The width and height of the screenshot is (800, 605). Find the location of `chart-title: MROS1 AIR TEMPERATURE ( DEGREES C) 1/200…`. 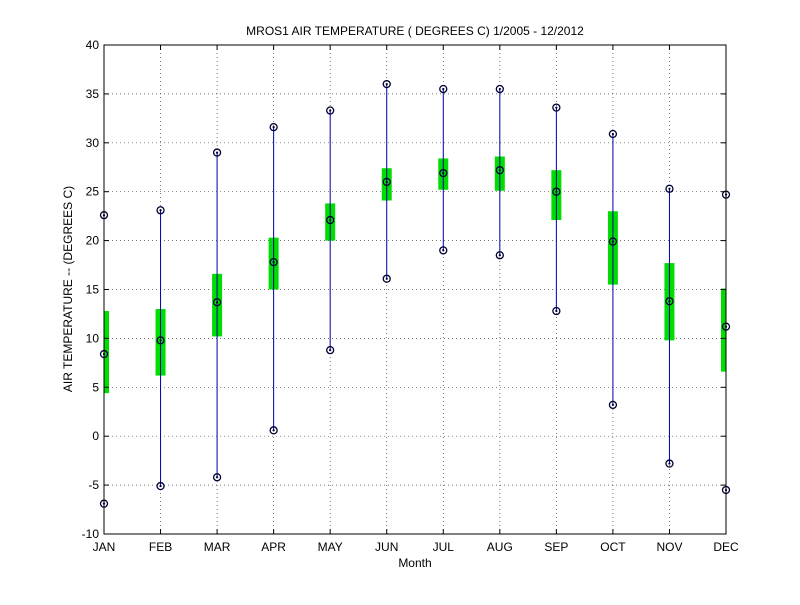

chart-title: MROS1 AIR TEMPERATURE ( DEGREES C) 1/200… is located at coordinates (415, 31).